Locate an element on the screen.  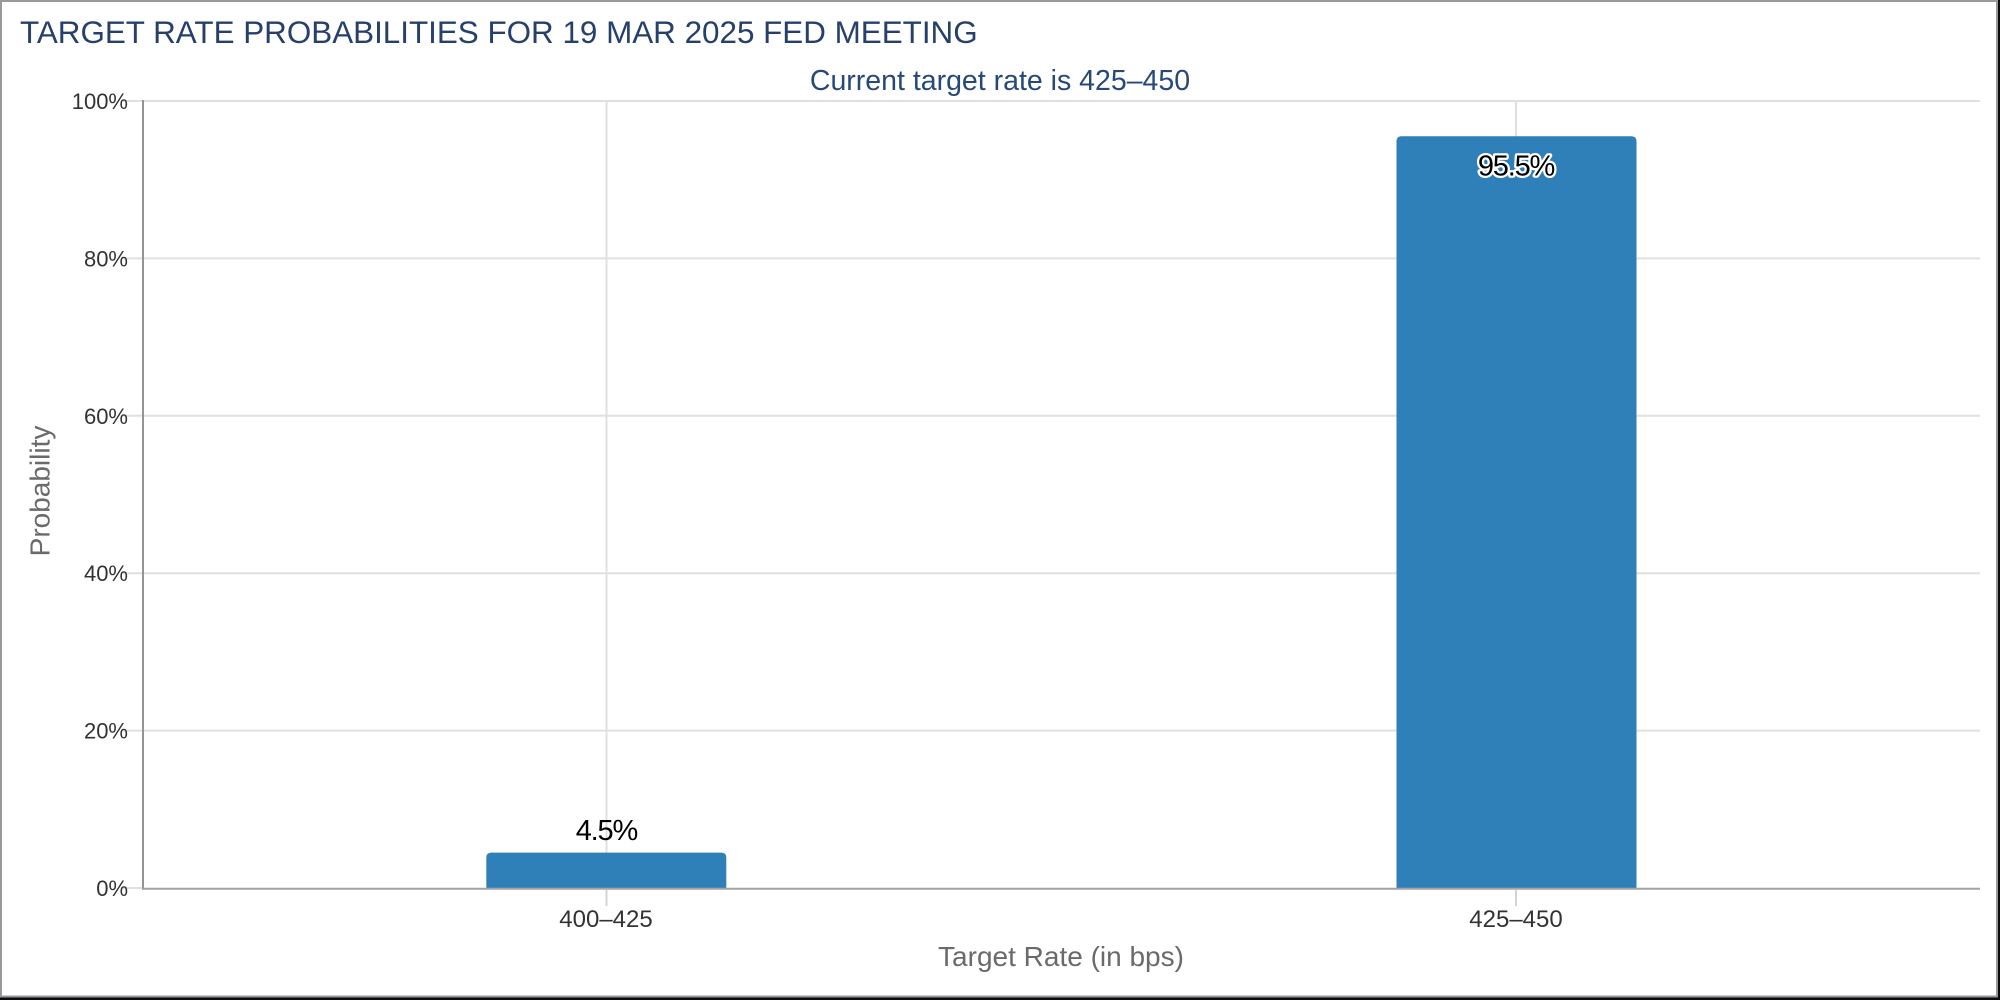
svg-text: 40% is located at coordinates (106, 573).